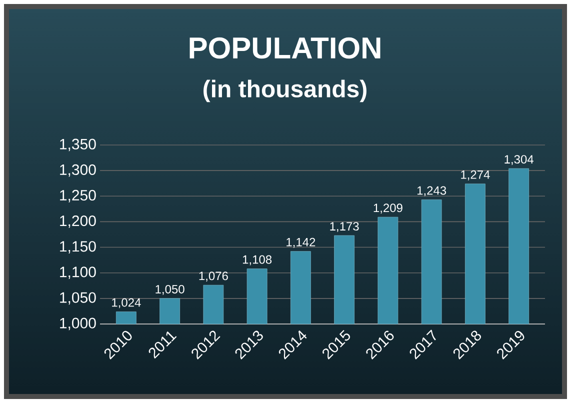 This screenshot has width=571, height=403. Describe the element at coordinates (475, 175) in the screenshot. I see `data-label: 1,274` at that location.